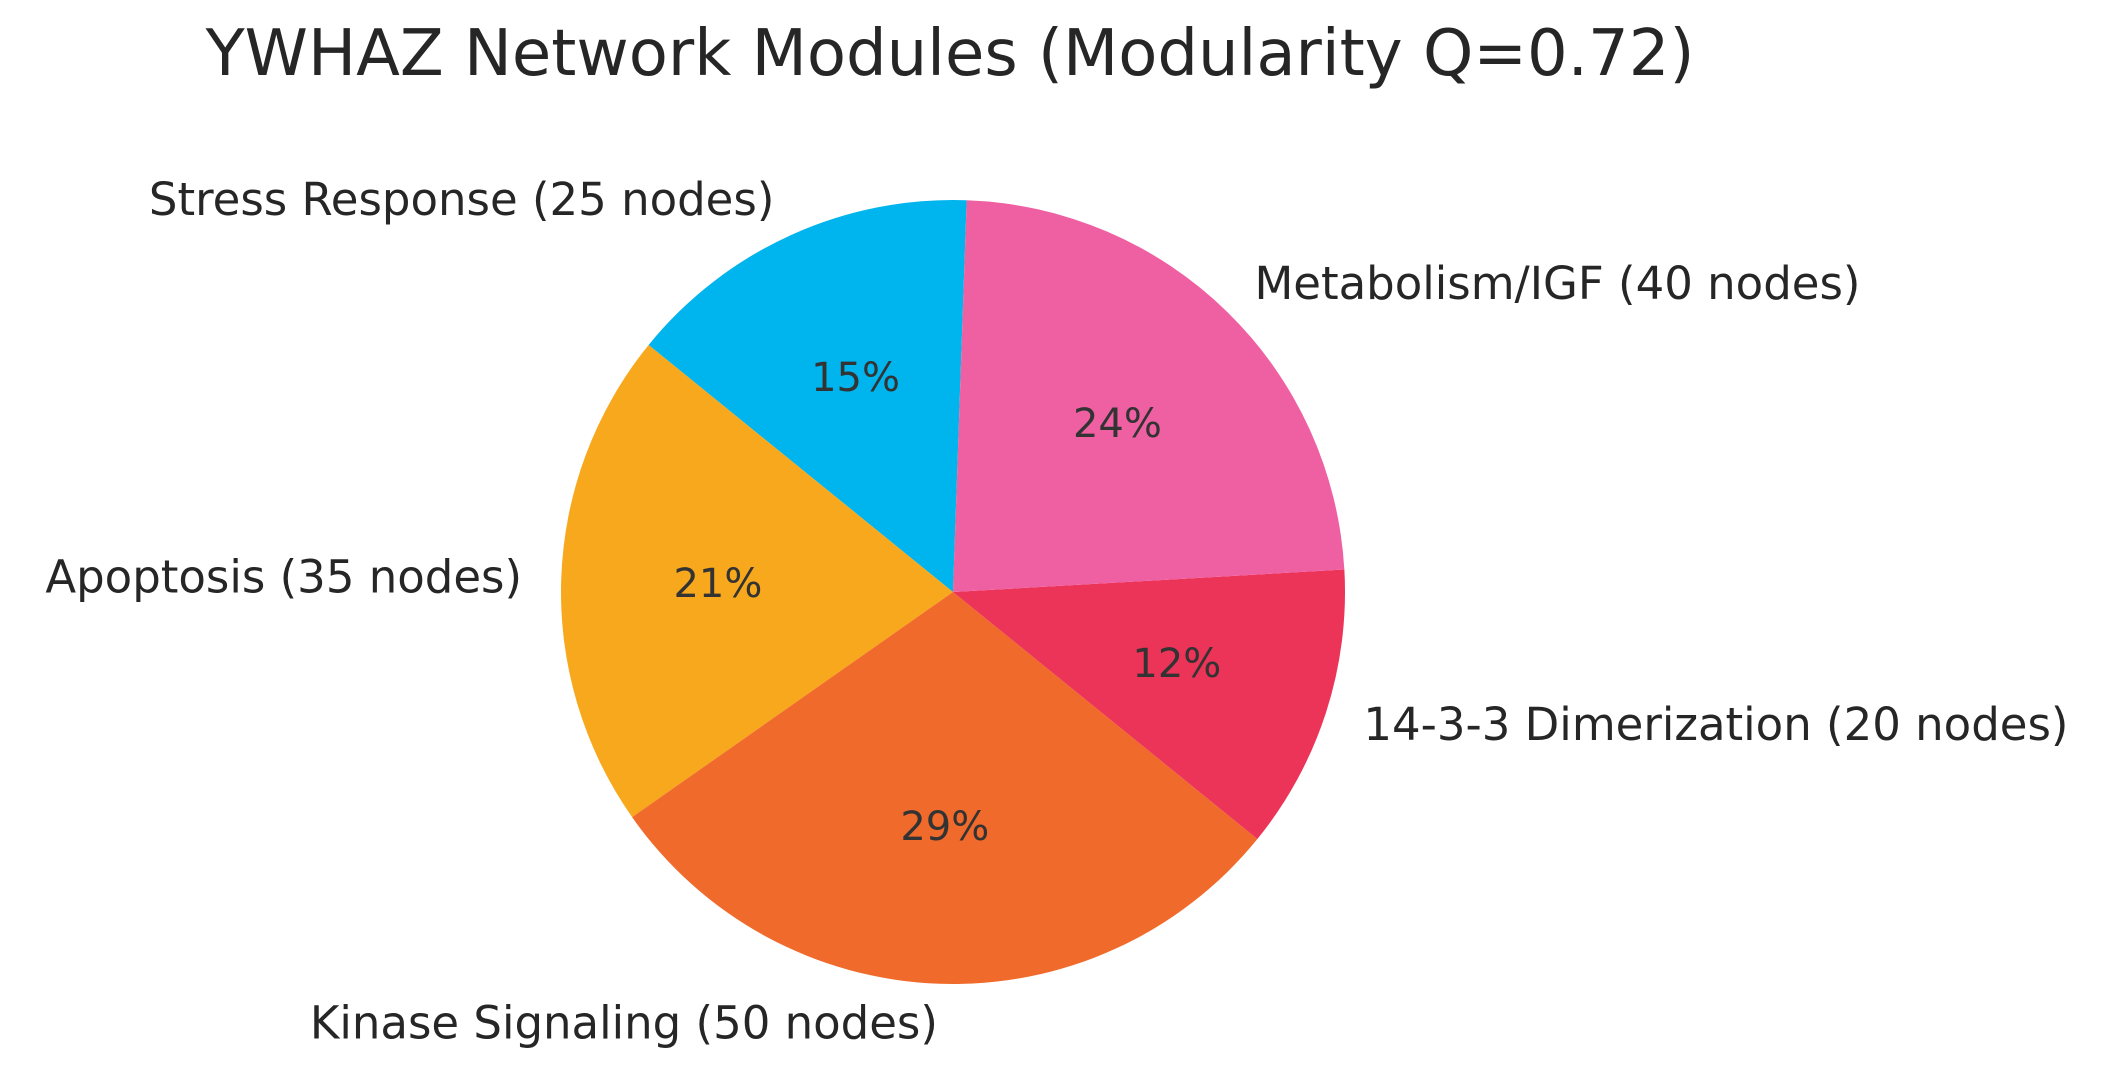 The image size is (2118, 1065). I want to click on pie-slice-apoptosis, so click(757, 581).